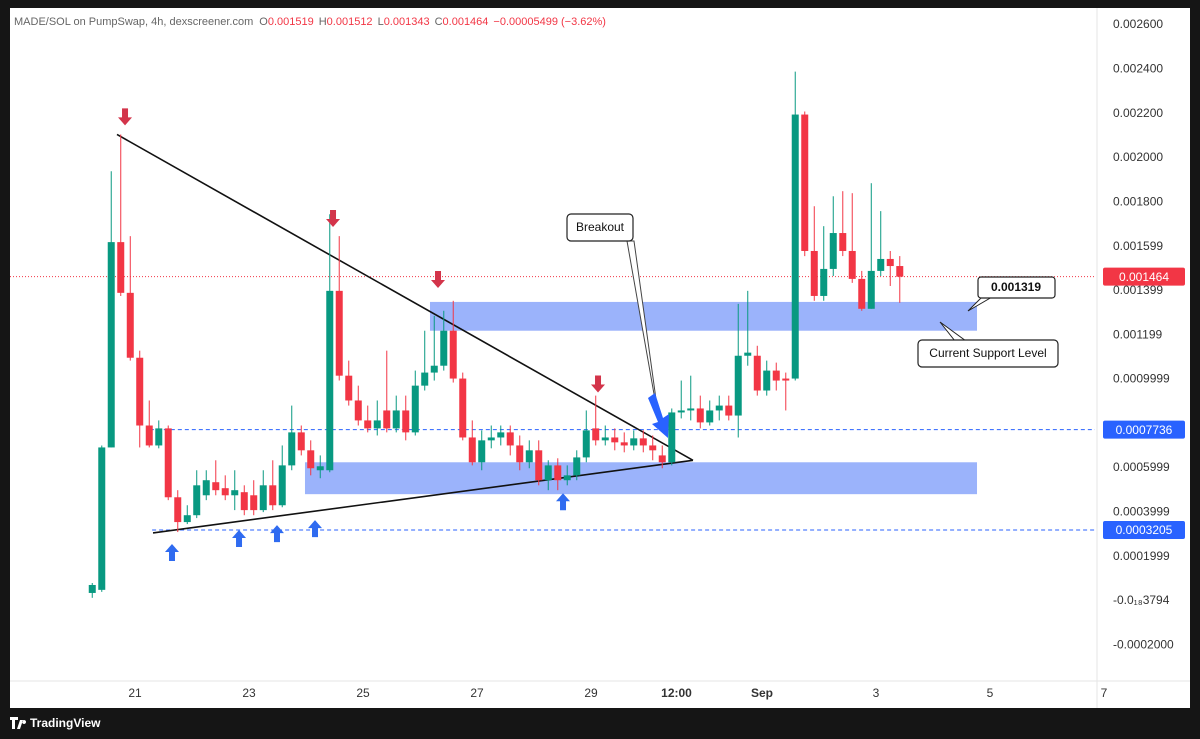 The height and width of the screenshot is (739, 1200). What do you see at coordinates (1144, 430) in the screenshot?
I see `price-label: 0.0007736` at bounding box center [1144, 430].